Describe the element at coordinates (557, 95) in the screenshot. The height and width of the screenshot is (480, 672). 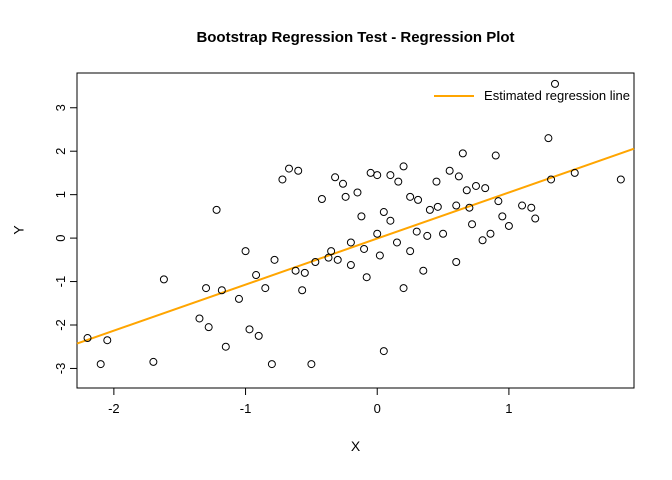
I see `legend-label: Estimated regression line` at that location.